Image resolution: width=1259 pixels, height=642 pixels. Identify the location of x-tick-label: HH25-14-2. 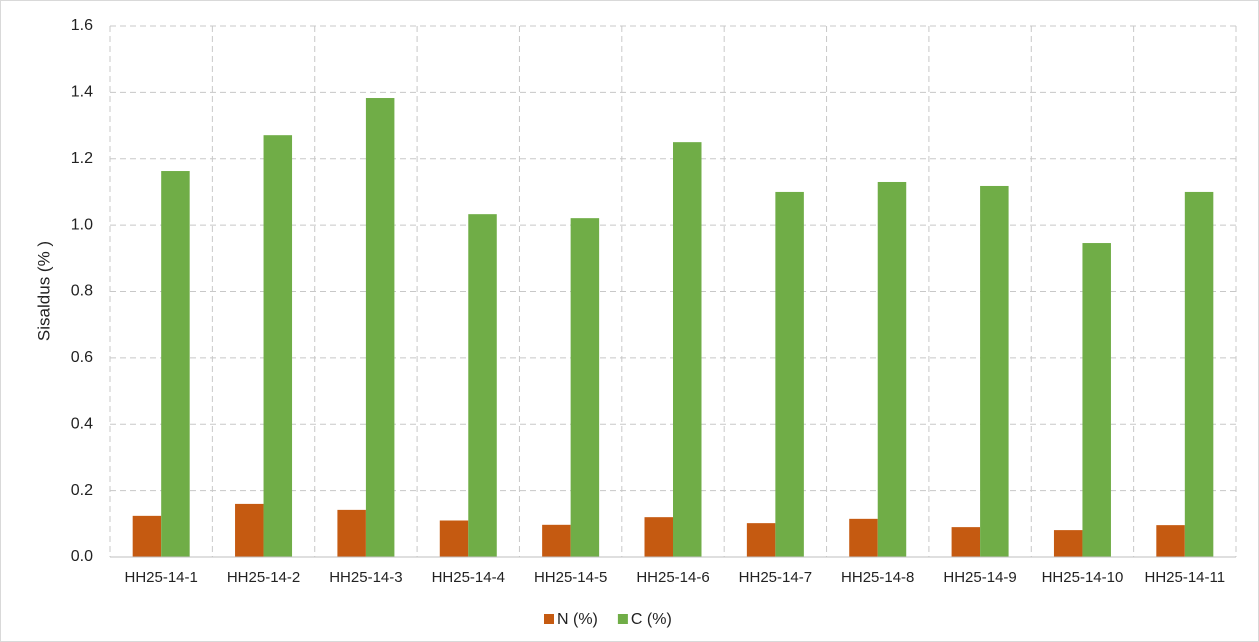
(263, 577).